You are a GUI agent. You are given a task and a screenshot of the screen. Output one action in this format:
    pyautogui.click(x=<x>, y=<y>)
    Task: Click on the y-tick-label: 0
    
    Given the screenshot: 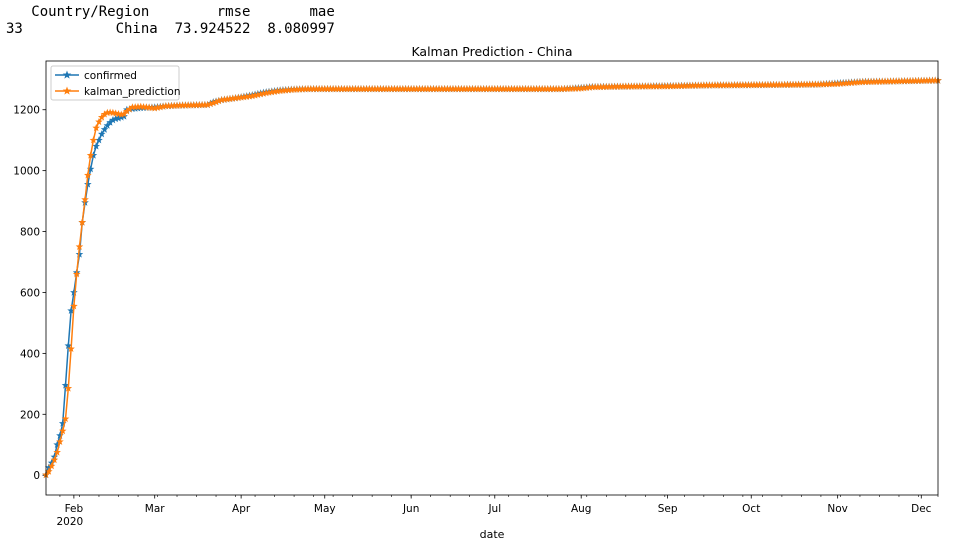 What is the action you would take?
    pyautogui.click(x=36, y=476)
    